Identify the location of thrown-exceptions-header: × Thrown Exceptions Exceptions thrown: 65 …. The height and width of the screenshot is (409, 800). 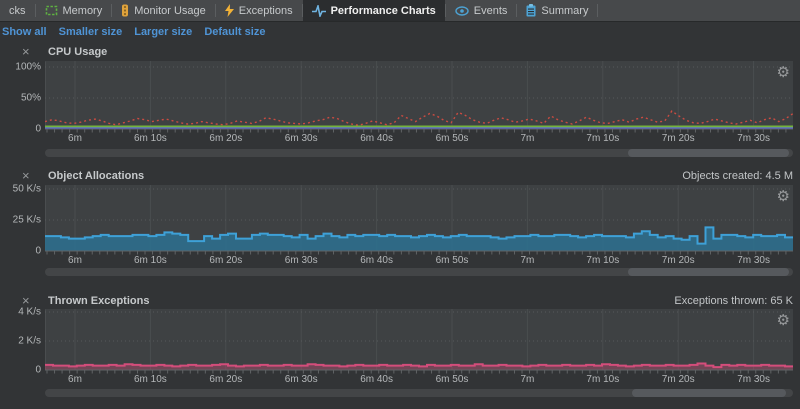
(400, 301).